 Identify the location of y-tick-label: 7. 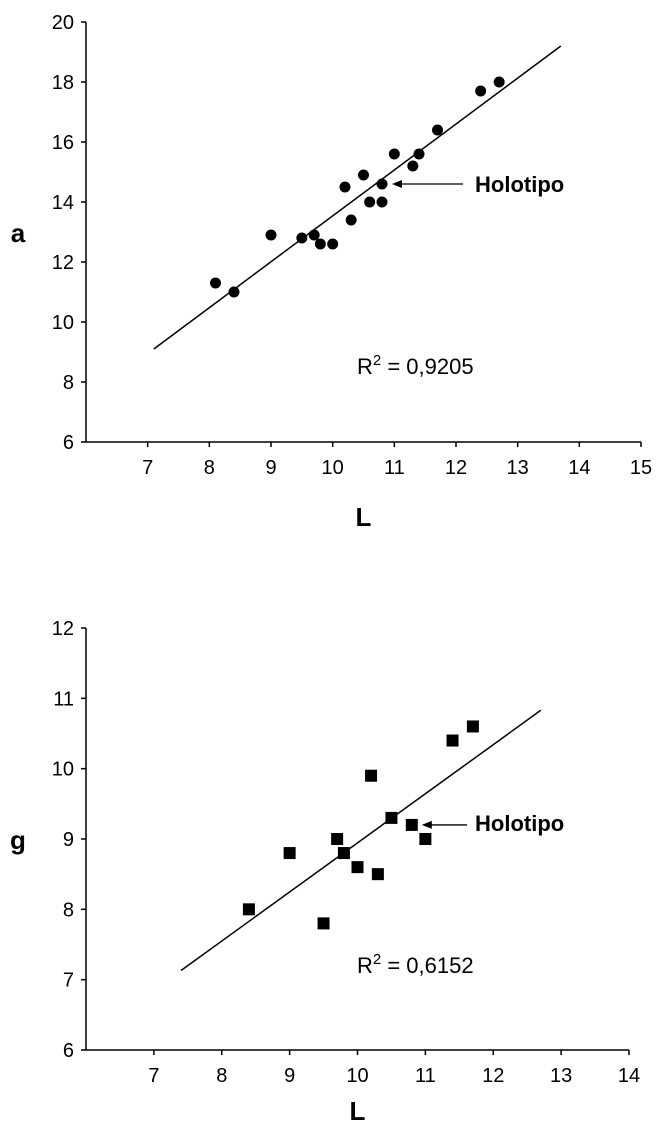
(68, 981).